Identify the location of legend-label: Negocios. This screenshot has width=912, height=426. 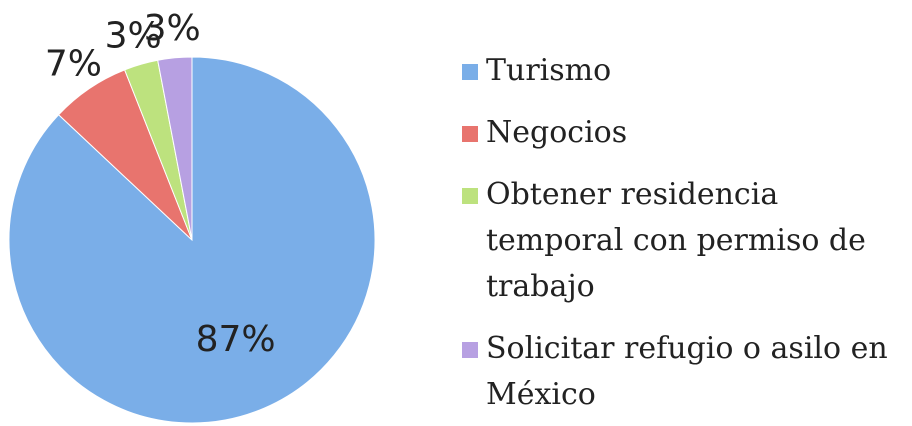
(557, 132).